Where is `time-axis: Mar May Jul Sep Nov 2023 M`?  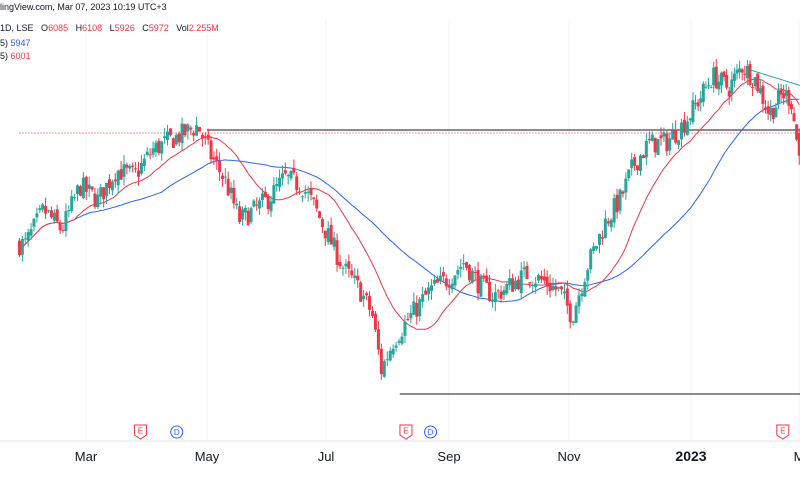 time-axis: Mar May Jul Sep Nov 2023 M is located at coordinates (437, 456).